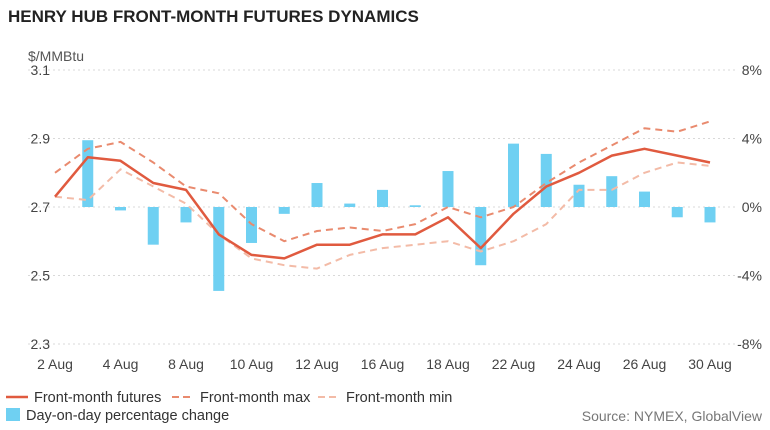  Describe the element at coordinates (186, 364) in the screenshot. I see `x-tick-label: 8 Aug` at that location.